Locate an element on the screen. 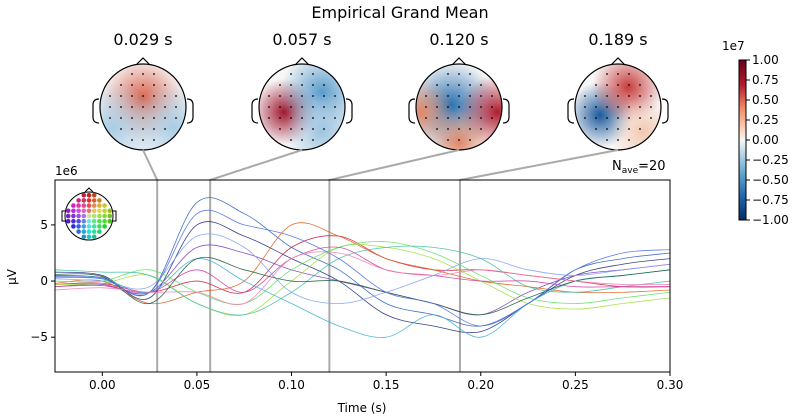 The width and height of the screenshot is (800, 420). colorbar-tick-label: 0.25 is located at coordinates (765, 120).